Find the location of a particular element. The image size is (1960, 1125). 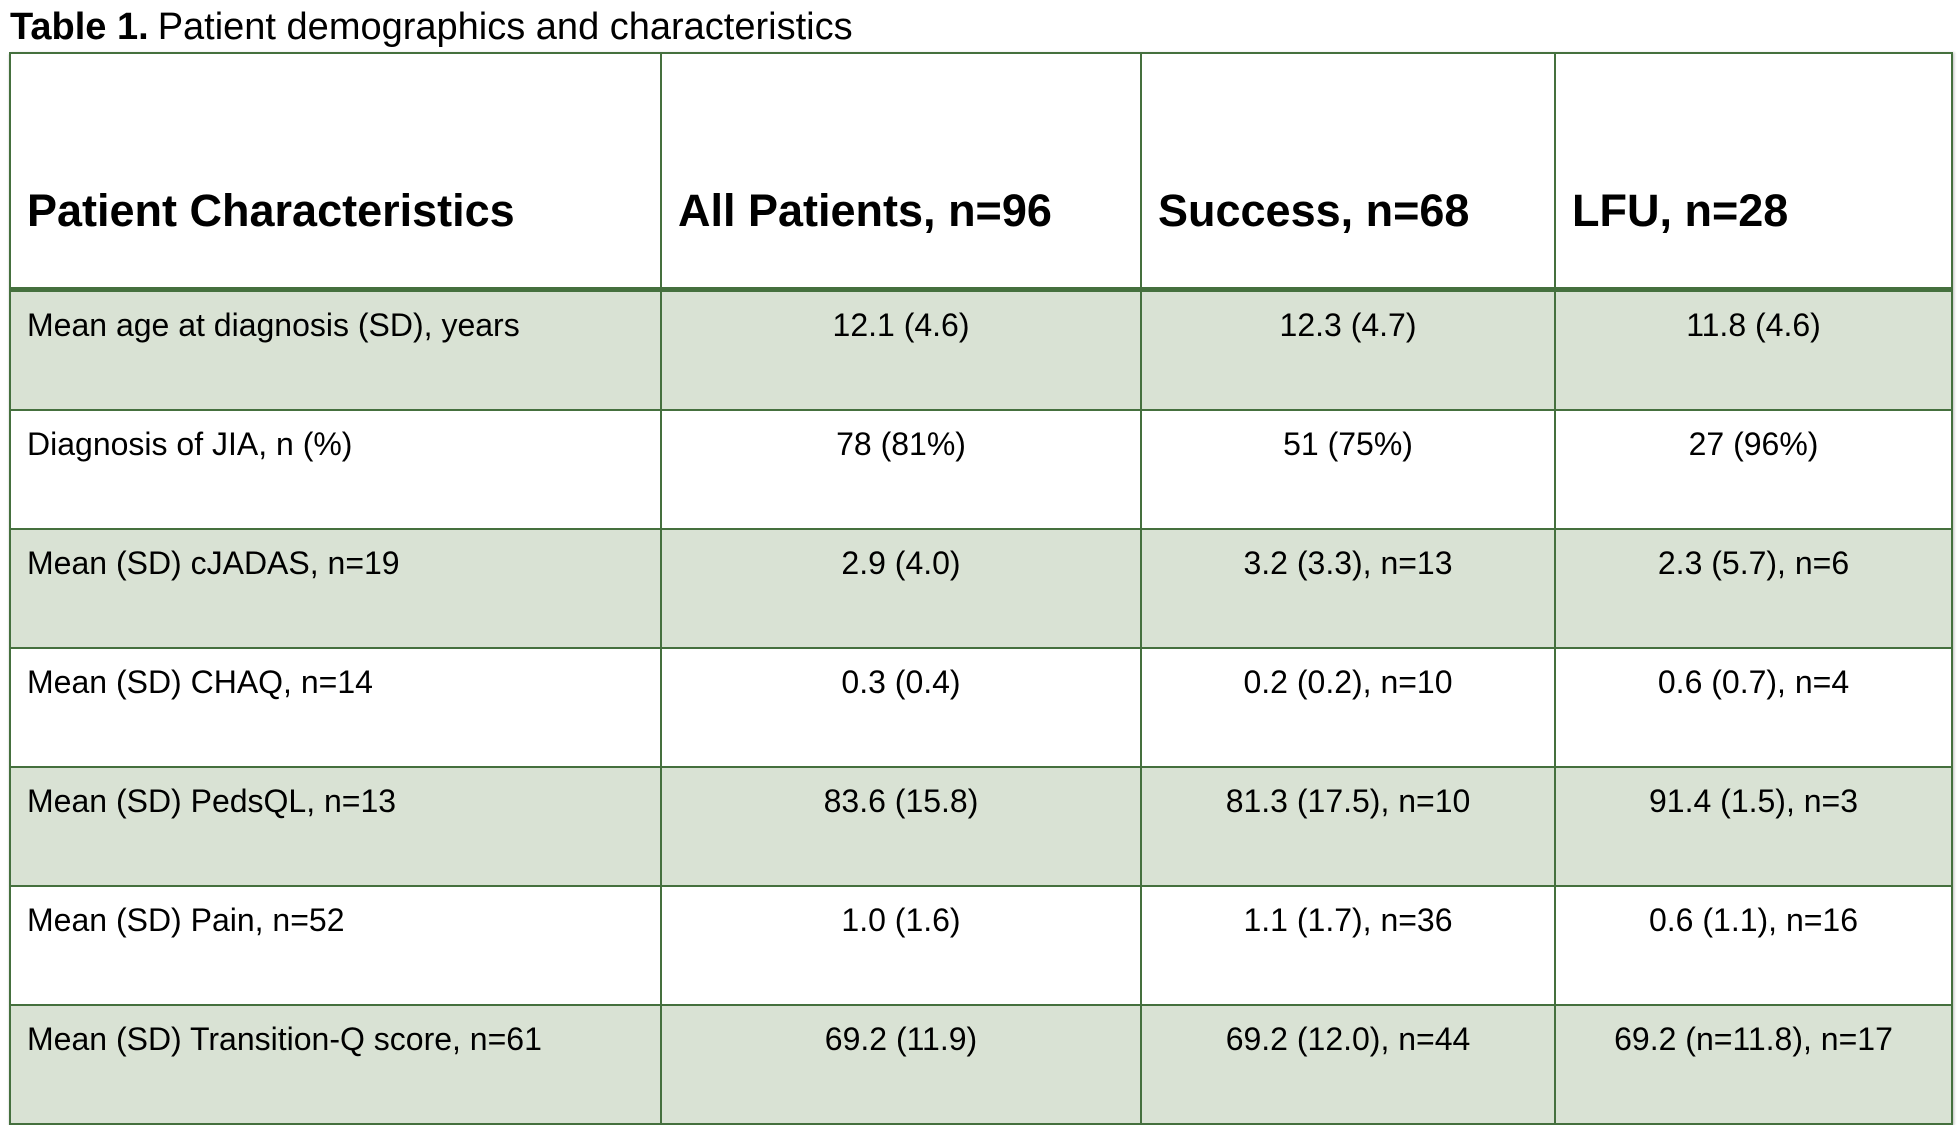

lfu-value: 11.8 (4.6) is located at coordinates (1753, 349).